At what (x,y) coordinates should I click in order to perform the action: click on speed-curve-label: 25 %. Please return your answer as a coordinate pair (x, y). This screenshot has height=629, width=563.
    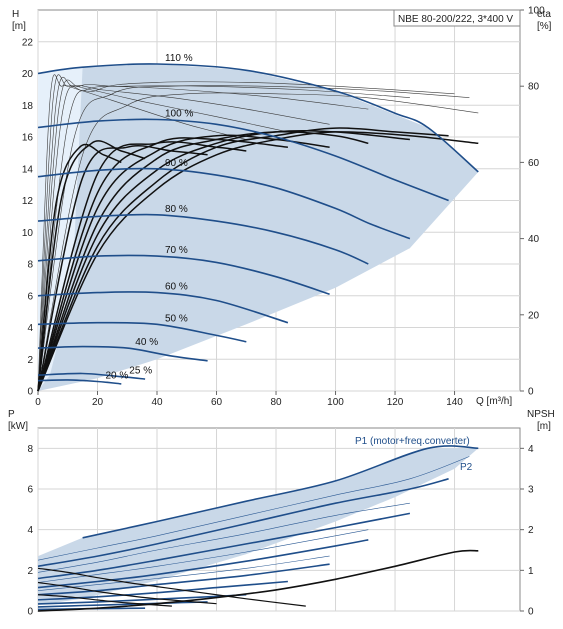
    Looking at the image, I should click on (140, 371).